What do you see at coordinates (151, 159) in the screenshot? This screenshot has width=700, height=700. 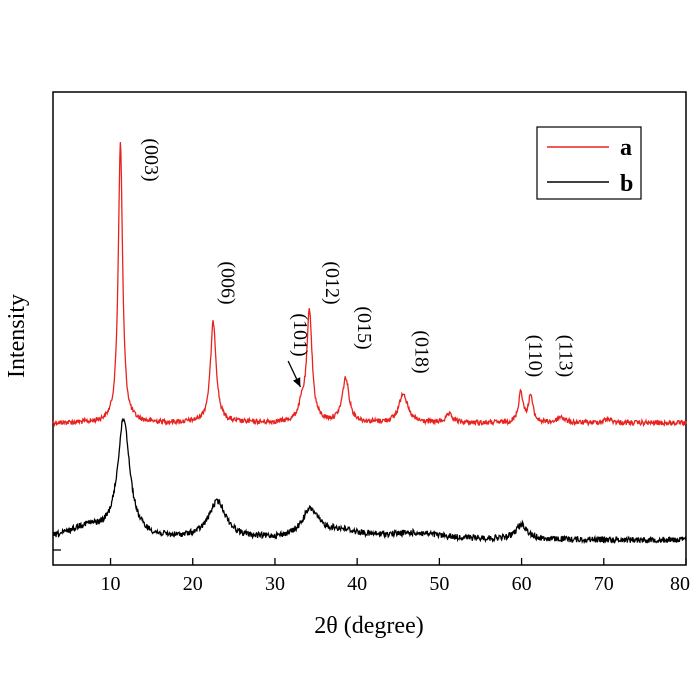 I see `peak-label-0: (003)` at bounding box center [151, 159].